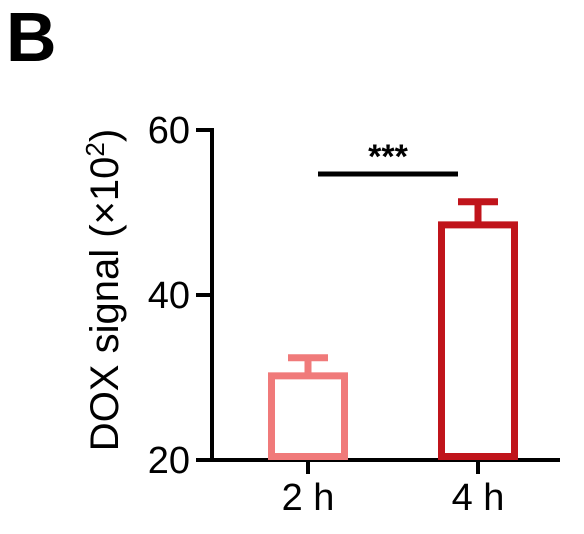  Describe the element at coordinates (385, 488) in the screenshot. I see `x-axis: 2 h 4 h` at that location.